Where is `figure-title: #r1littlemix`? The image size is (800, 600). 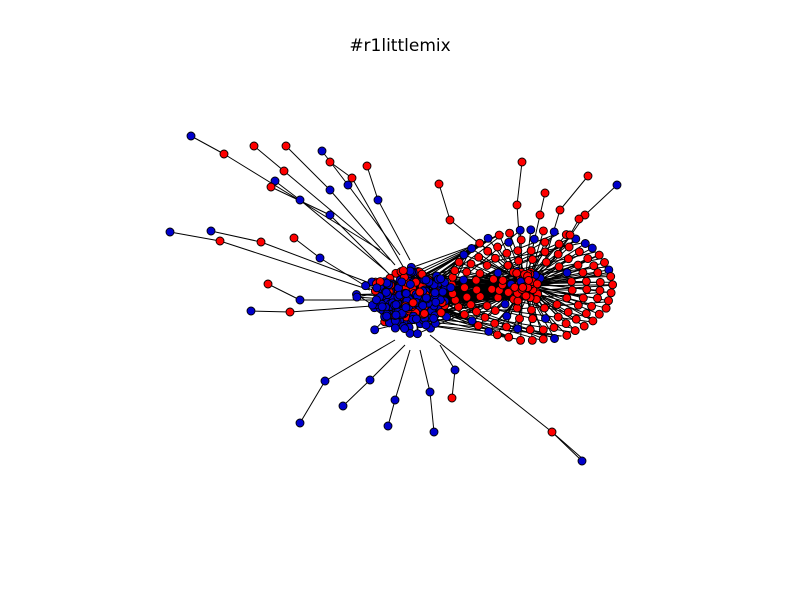
figure-title: #r1littlemix is located at coordinates (400, 46).